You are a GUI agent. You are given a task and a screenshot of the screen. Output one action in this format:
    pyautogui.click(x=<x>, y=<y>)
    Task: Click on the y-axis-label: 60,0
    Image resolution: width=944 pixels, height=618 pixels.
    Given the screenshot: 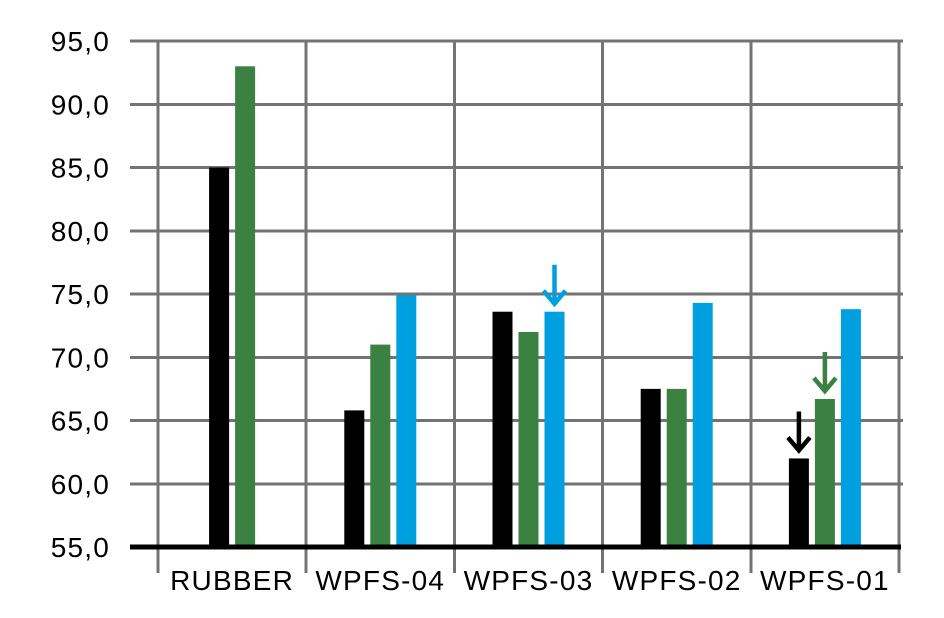 What is the action you would take?
    pyautogui.click(x=80, y=484)
    